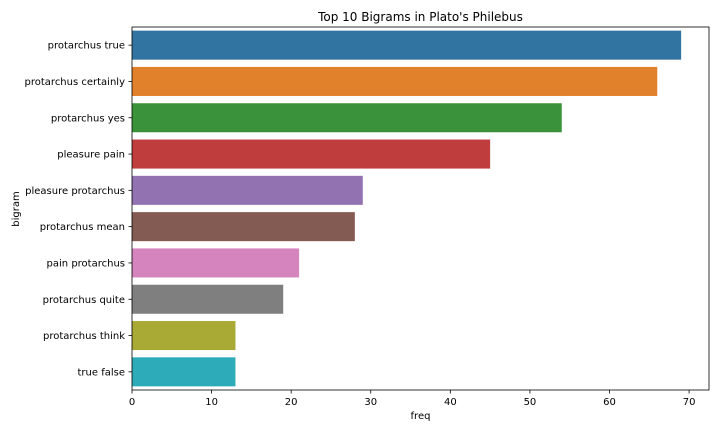 Image resolution: width=720 pixels, height=432 pixels. What do you see at coordinates (407, 45) in the screenshot?
I see `bar-protarchus-true` at bounding box center [407, 45].